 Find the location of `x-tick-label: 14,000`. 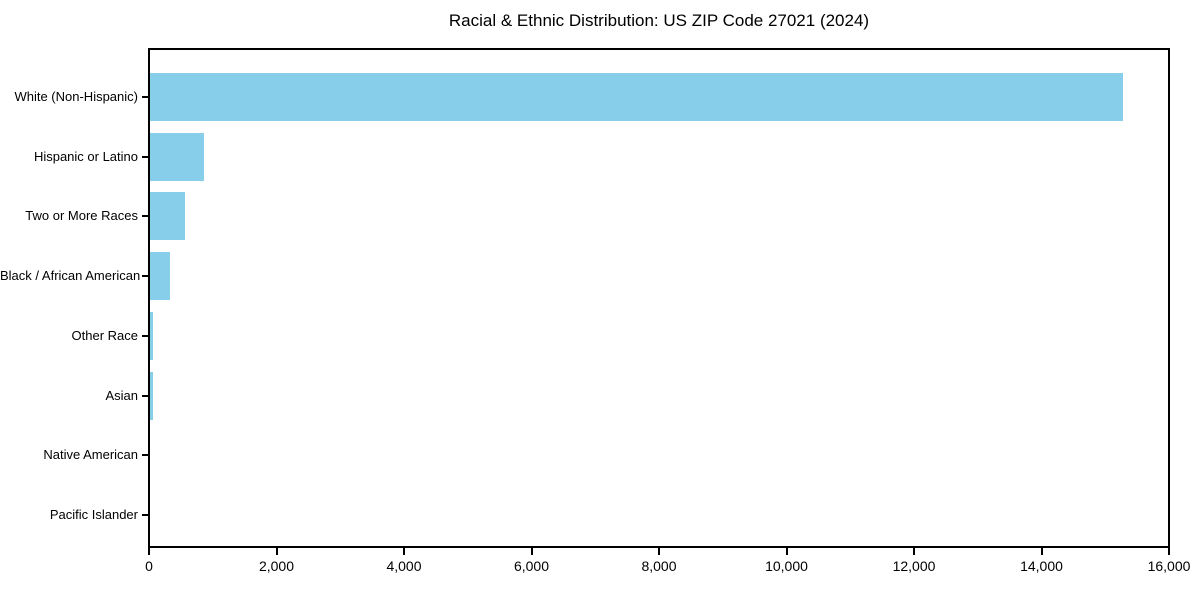

x-tick-label: 14,000 is located at coordinates (1041, 566).